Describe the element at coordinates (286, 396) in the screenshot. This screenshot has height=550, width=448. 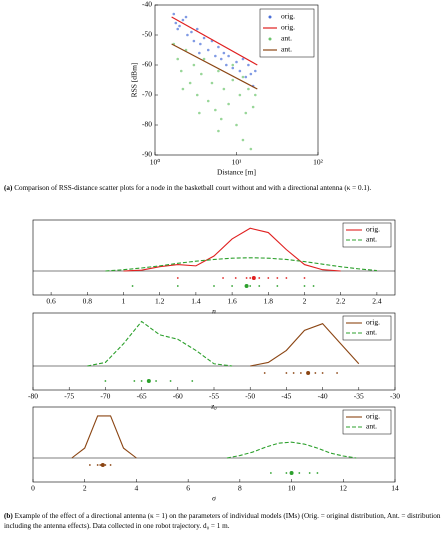
I see `x-tick-label: -45` at that location.